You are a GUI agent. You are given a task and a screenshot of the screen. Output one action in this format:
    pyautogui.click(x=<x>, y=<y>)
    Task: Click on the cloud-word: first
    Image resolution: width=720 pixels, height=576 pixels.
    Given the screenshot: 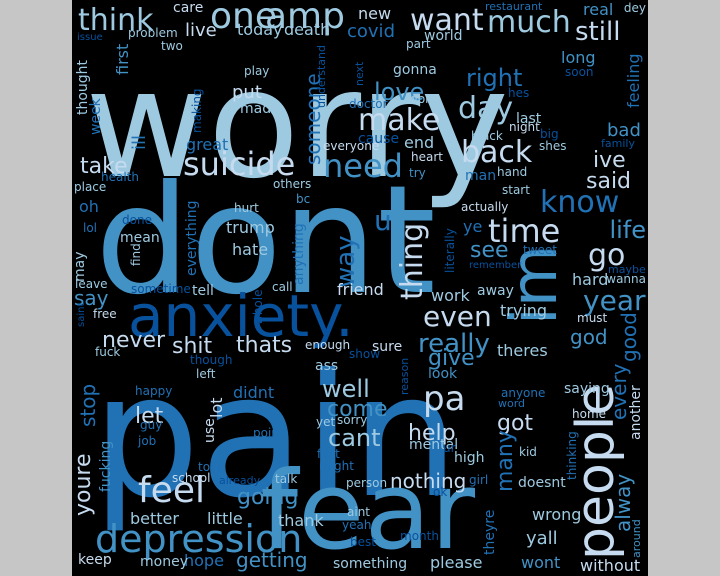 What is the action you would take?
    pyautogui.click(x=122, y=59)
    